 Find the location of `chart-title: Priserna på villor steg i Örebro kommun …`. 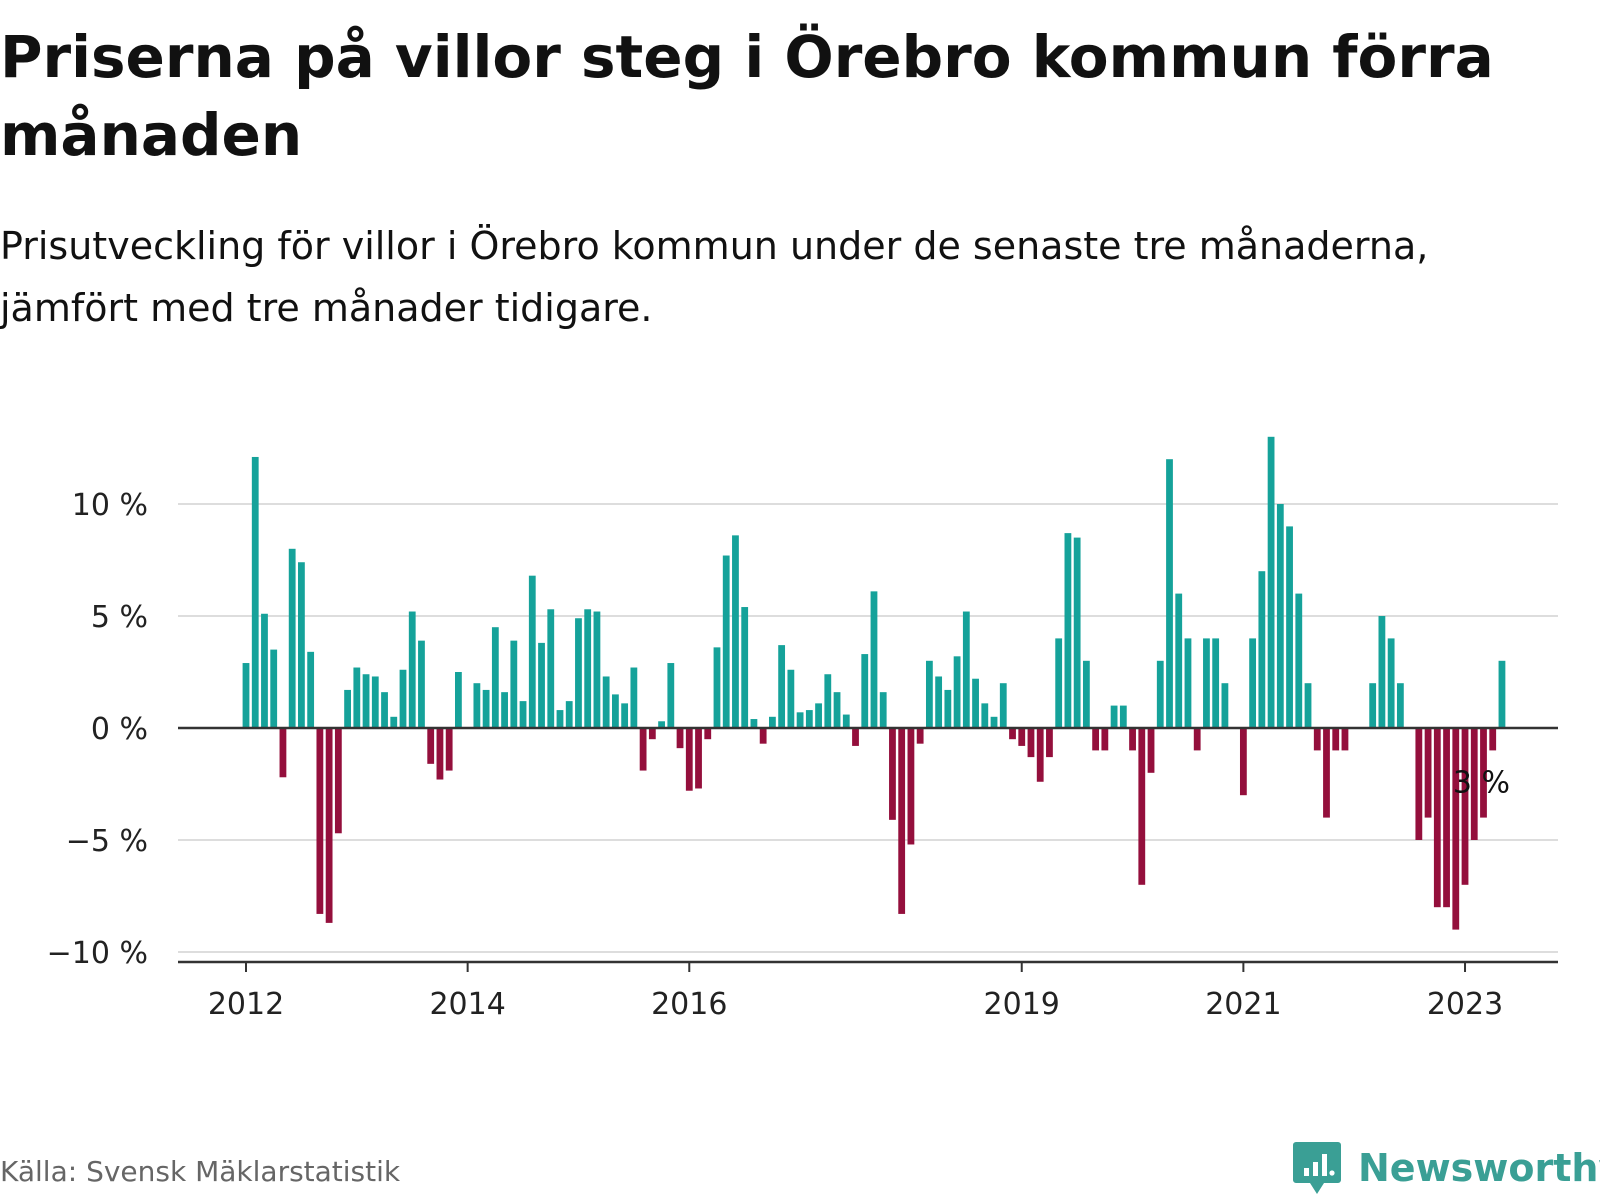

chart-title: Priserna på villor steg i Örebro kommun … is located at coordinates (747, 96).